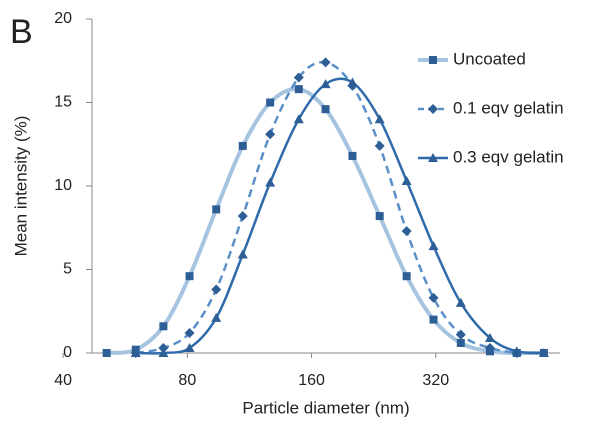 Image resolution: width=600 pixels, height=428 pixels. I want to click on legend-label: 0.1 eqv gelatin, so click(508, 107).